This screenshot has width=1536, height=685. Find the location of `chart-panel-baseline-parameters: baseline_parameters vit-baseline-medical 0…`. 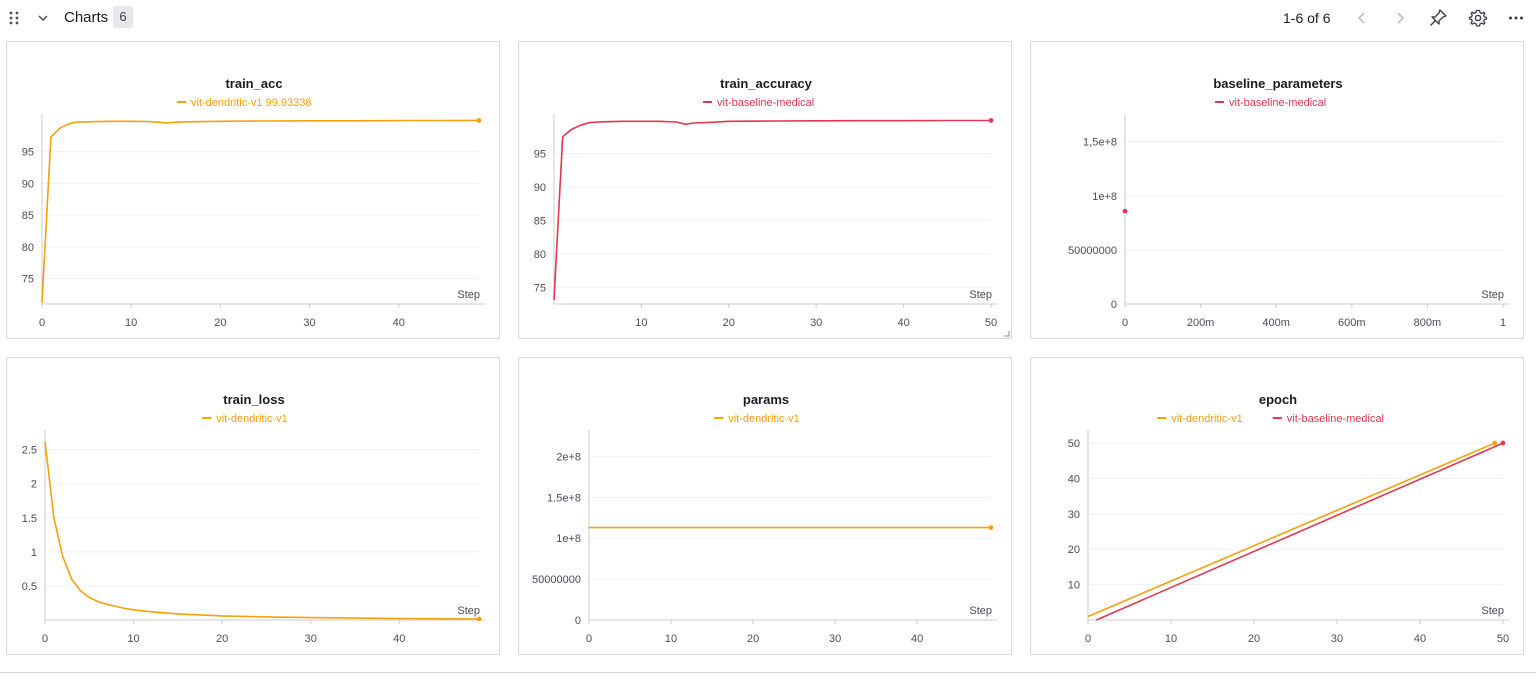

chart-panel-baseline-parameters: baseline_parameters vit-baseline-medical 0… is located at coordinates (1277, 190).